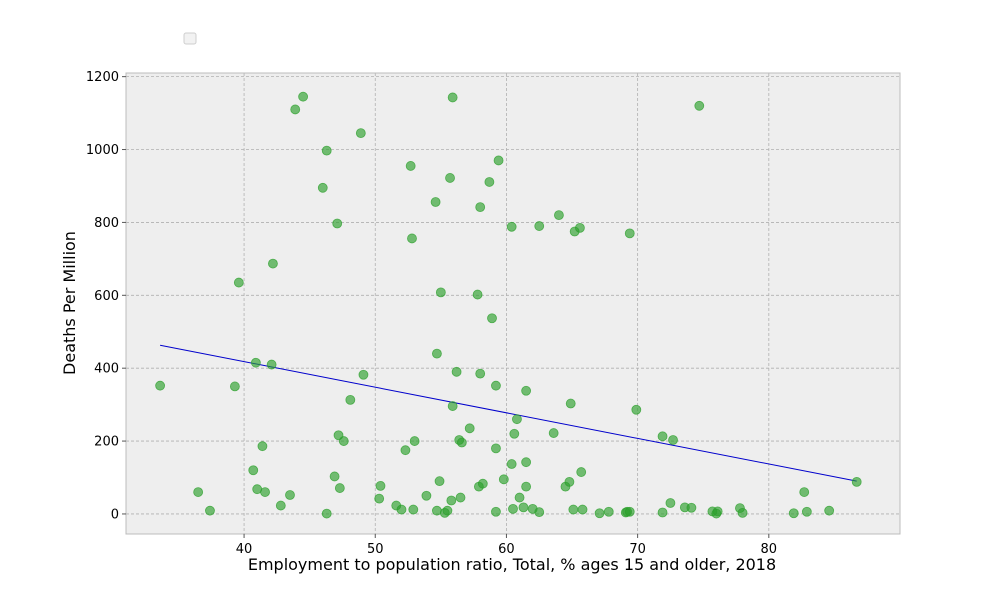 This screenshot has height=600, width=1000. What do you see at coordinates (769, 549) in the screenshot?
I see `x-tick-label: 80` at bounding box center [769, 549].